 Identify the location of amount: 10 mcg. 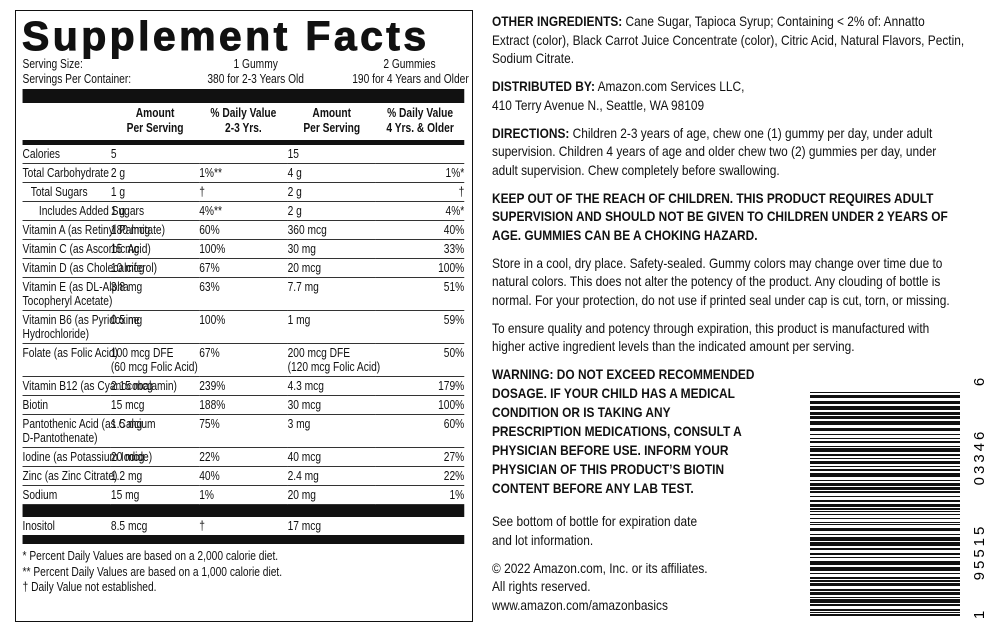
(155, 268).